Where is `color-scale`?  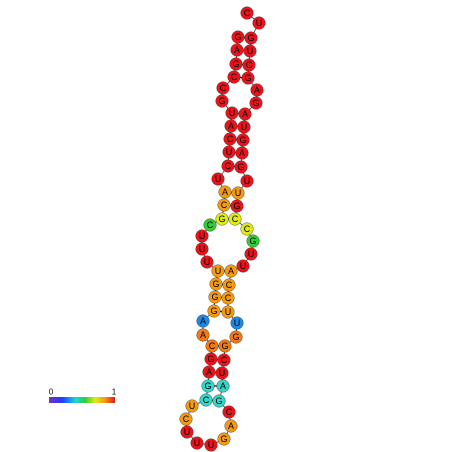 color-scale is located at coordinates (82, 400).